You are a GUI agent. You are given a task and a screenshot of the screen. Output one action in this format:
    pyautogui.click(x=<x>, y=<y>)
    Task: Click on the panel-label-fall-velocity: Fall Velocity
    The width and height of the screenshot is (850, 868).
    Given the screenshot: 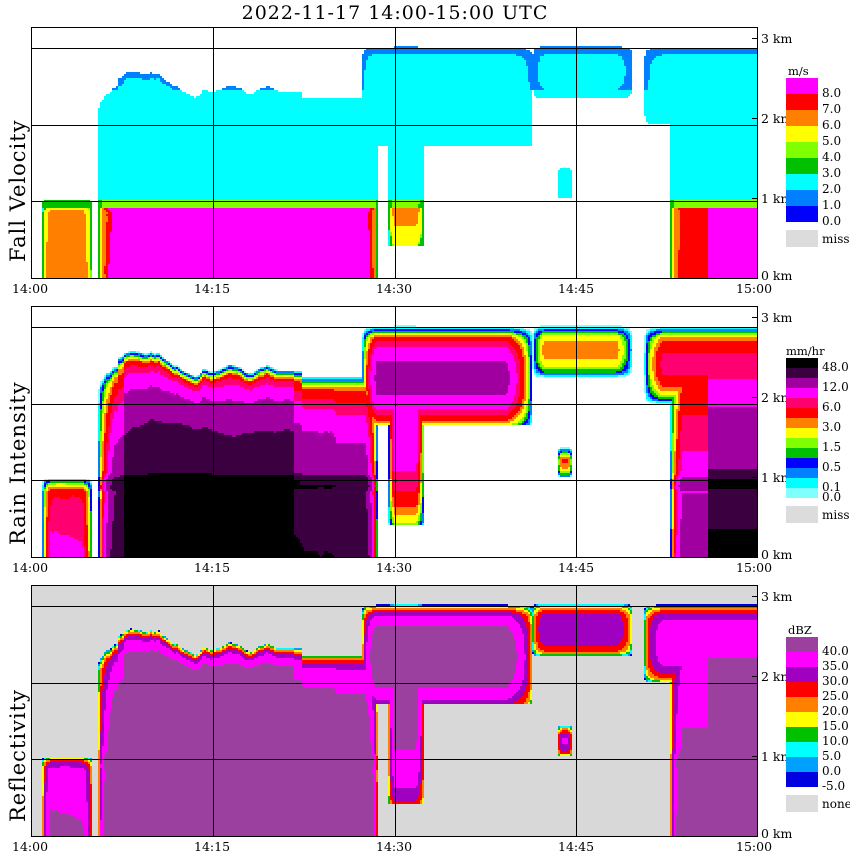 What is the action you would take?
    pyautogui.click(x=18, y=190)
    